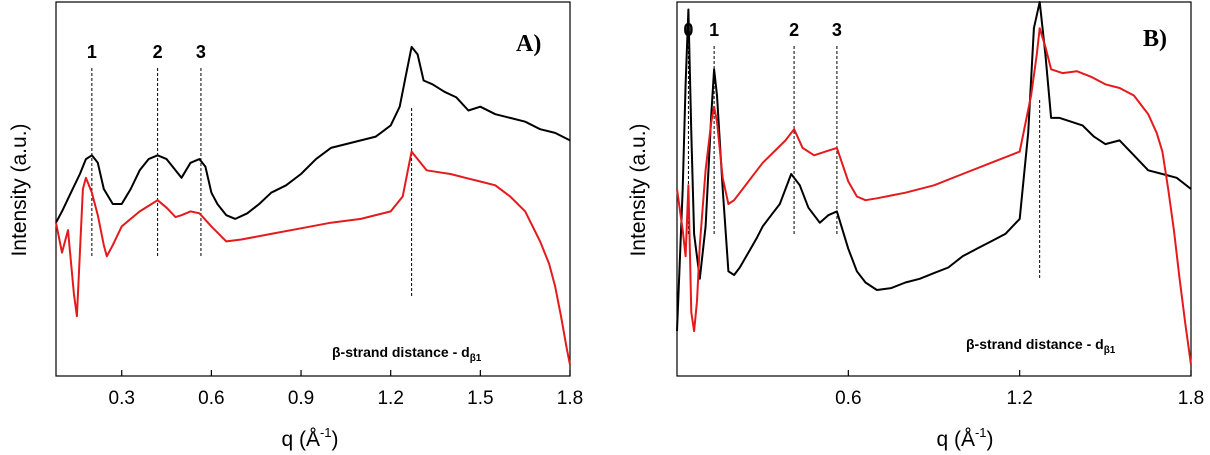 The image size is (1210, 455). I want to click on x-tick-label: 0.9, so click(301, 398).